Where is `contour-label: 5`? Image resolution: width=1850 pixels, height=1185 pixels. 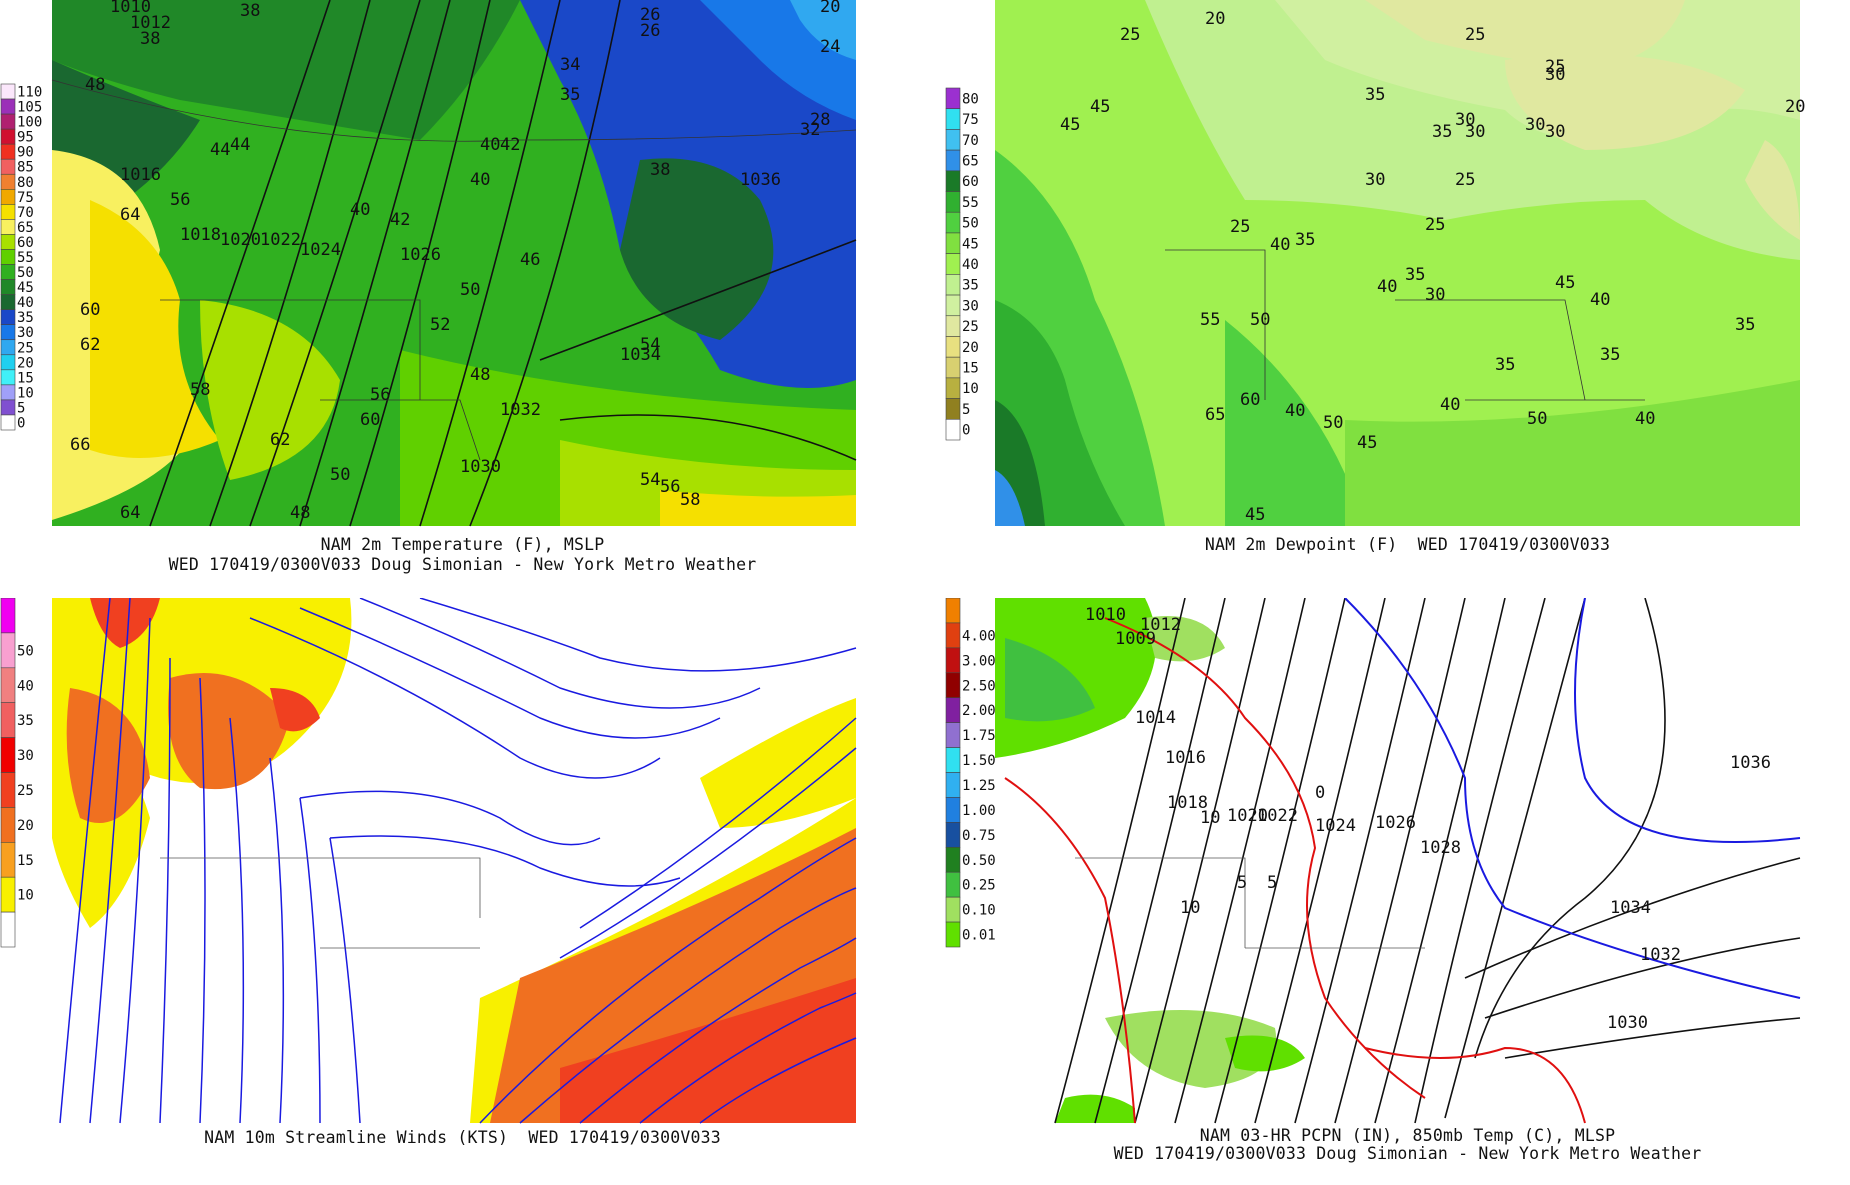
contour-label: 5 is located at coordinates (1242, 883).